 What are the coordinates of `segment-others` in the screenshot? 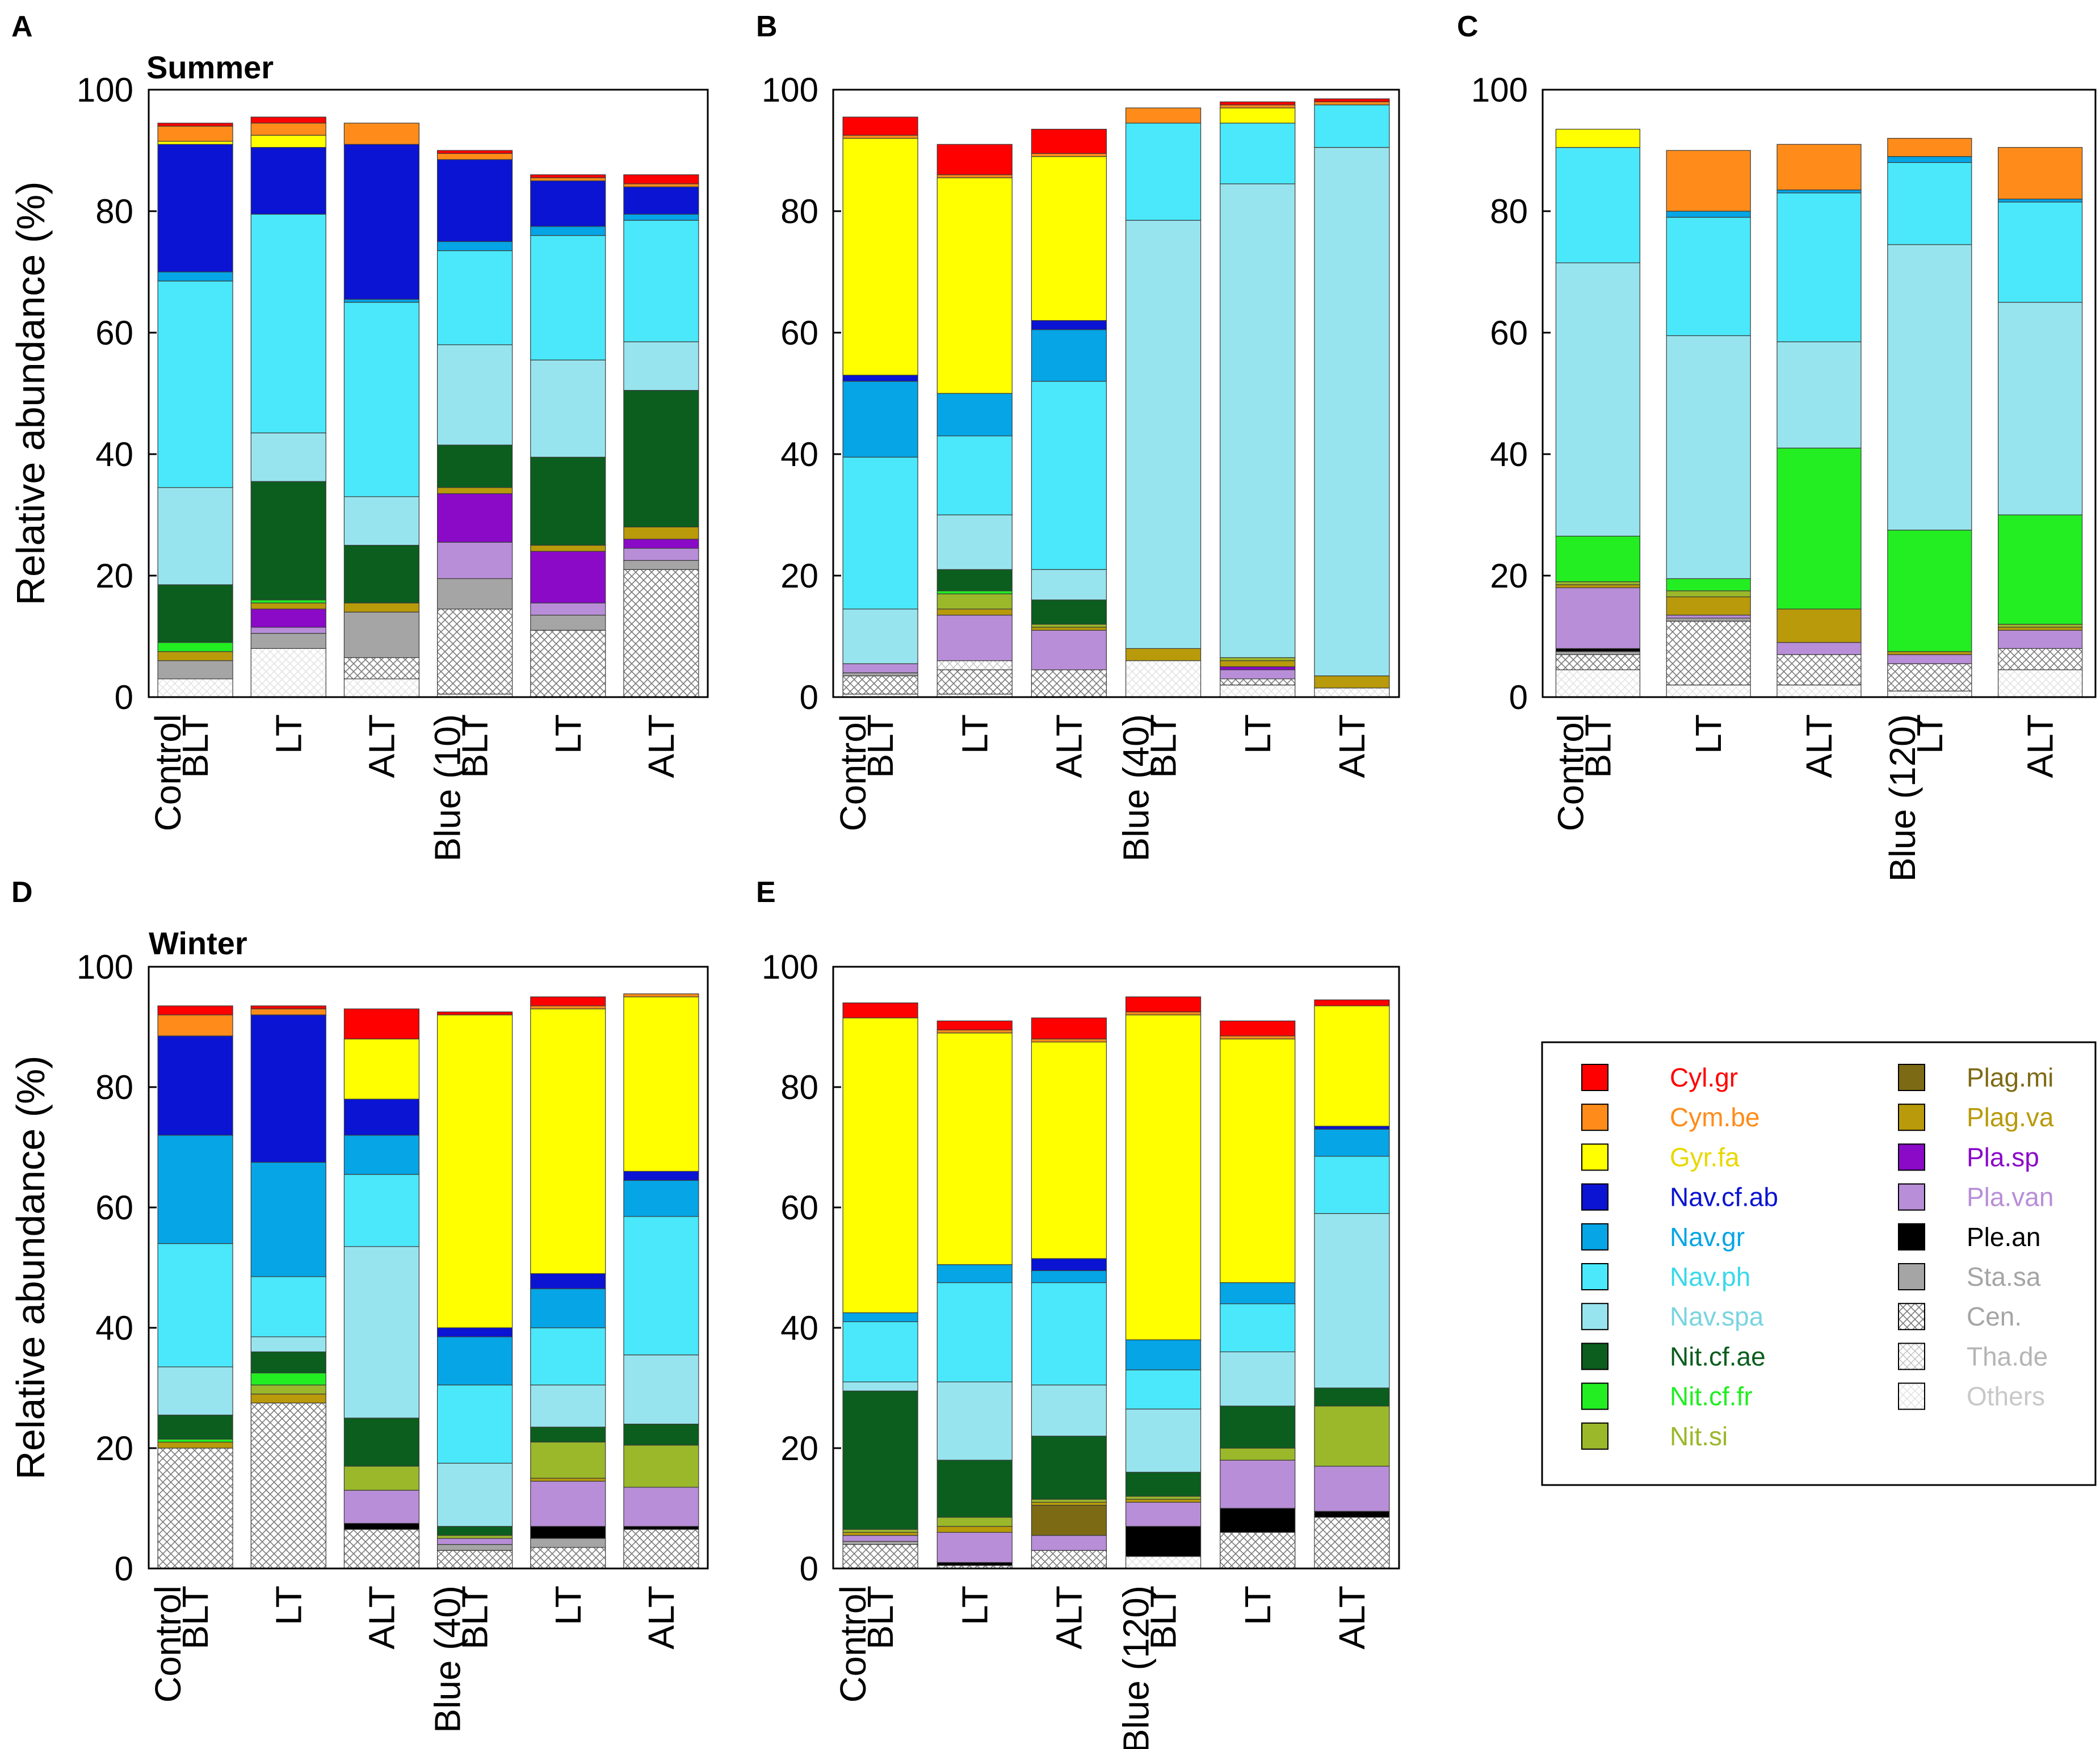 It's located at (288, 673).